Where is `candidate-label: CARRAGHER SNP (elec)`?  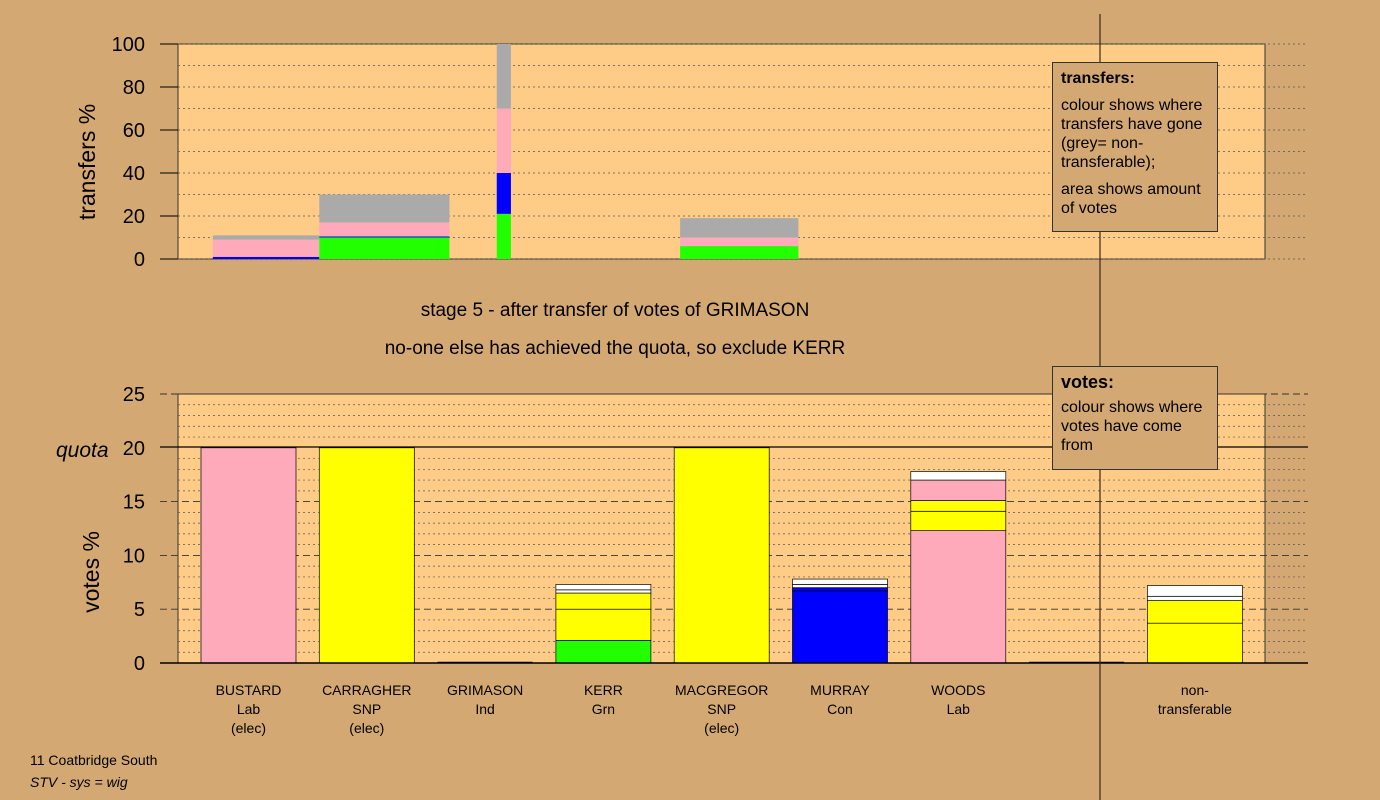 candidate-label: CARRAGHER SNP (elec) is located at coordinates (367, 709).